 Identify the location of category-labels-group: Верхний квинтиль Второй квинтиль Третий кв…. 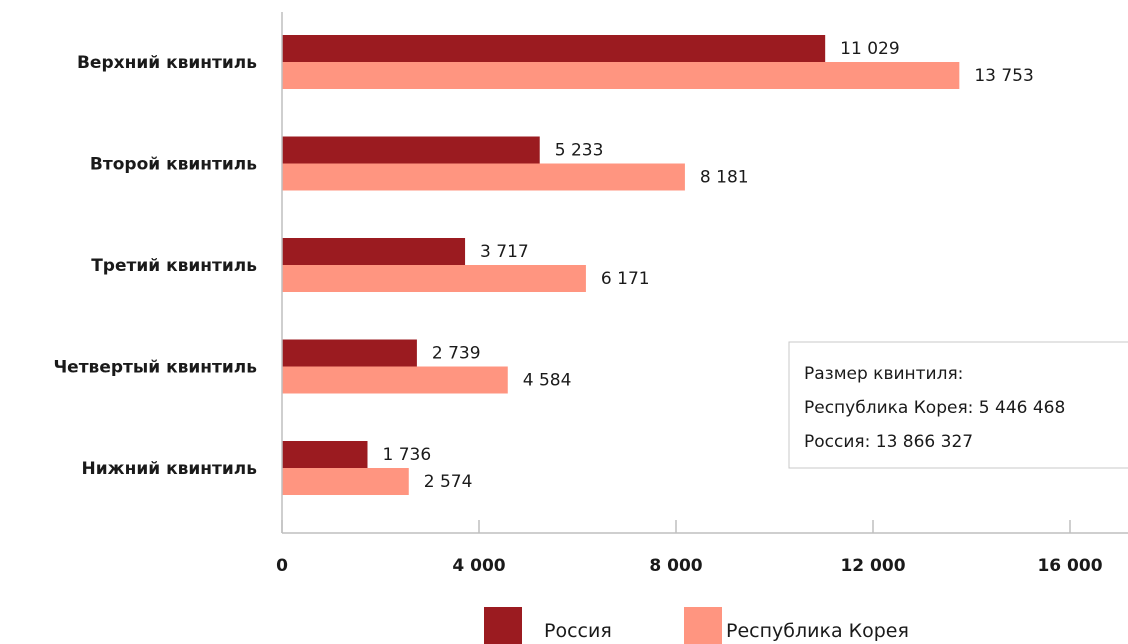
(155, 266).